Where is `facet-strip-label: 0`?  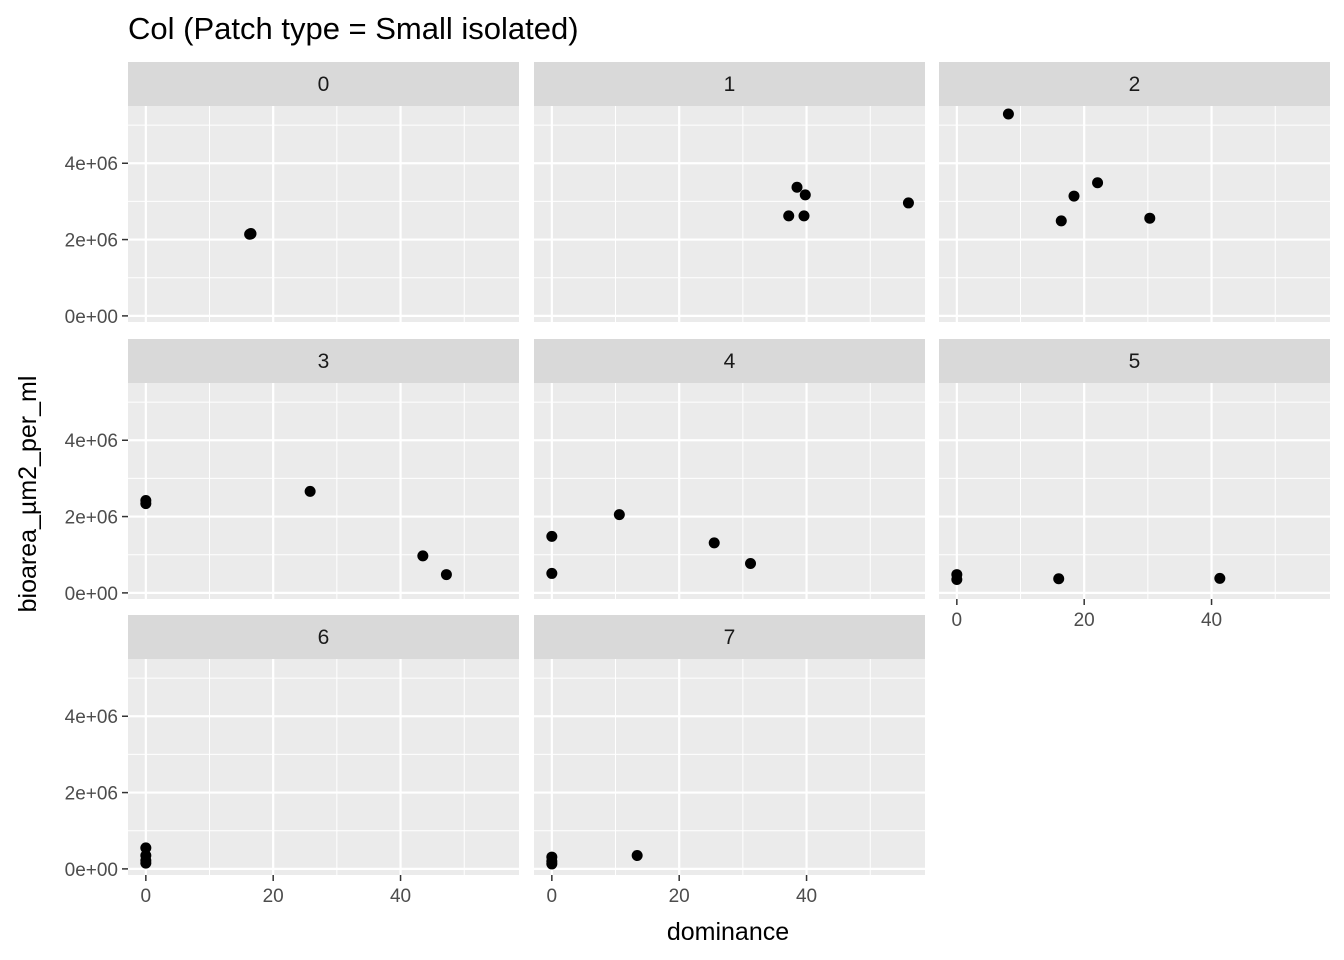
facet-strip-label: 0 is located at coordinates (324, 84).